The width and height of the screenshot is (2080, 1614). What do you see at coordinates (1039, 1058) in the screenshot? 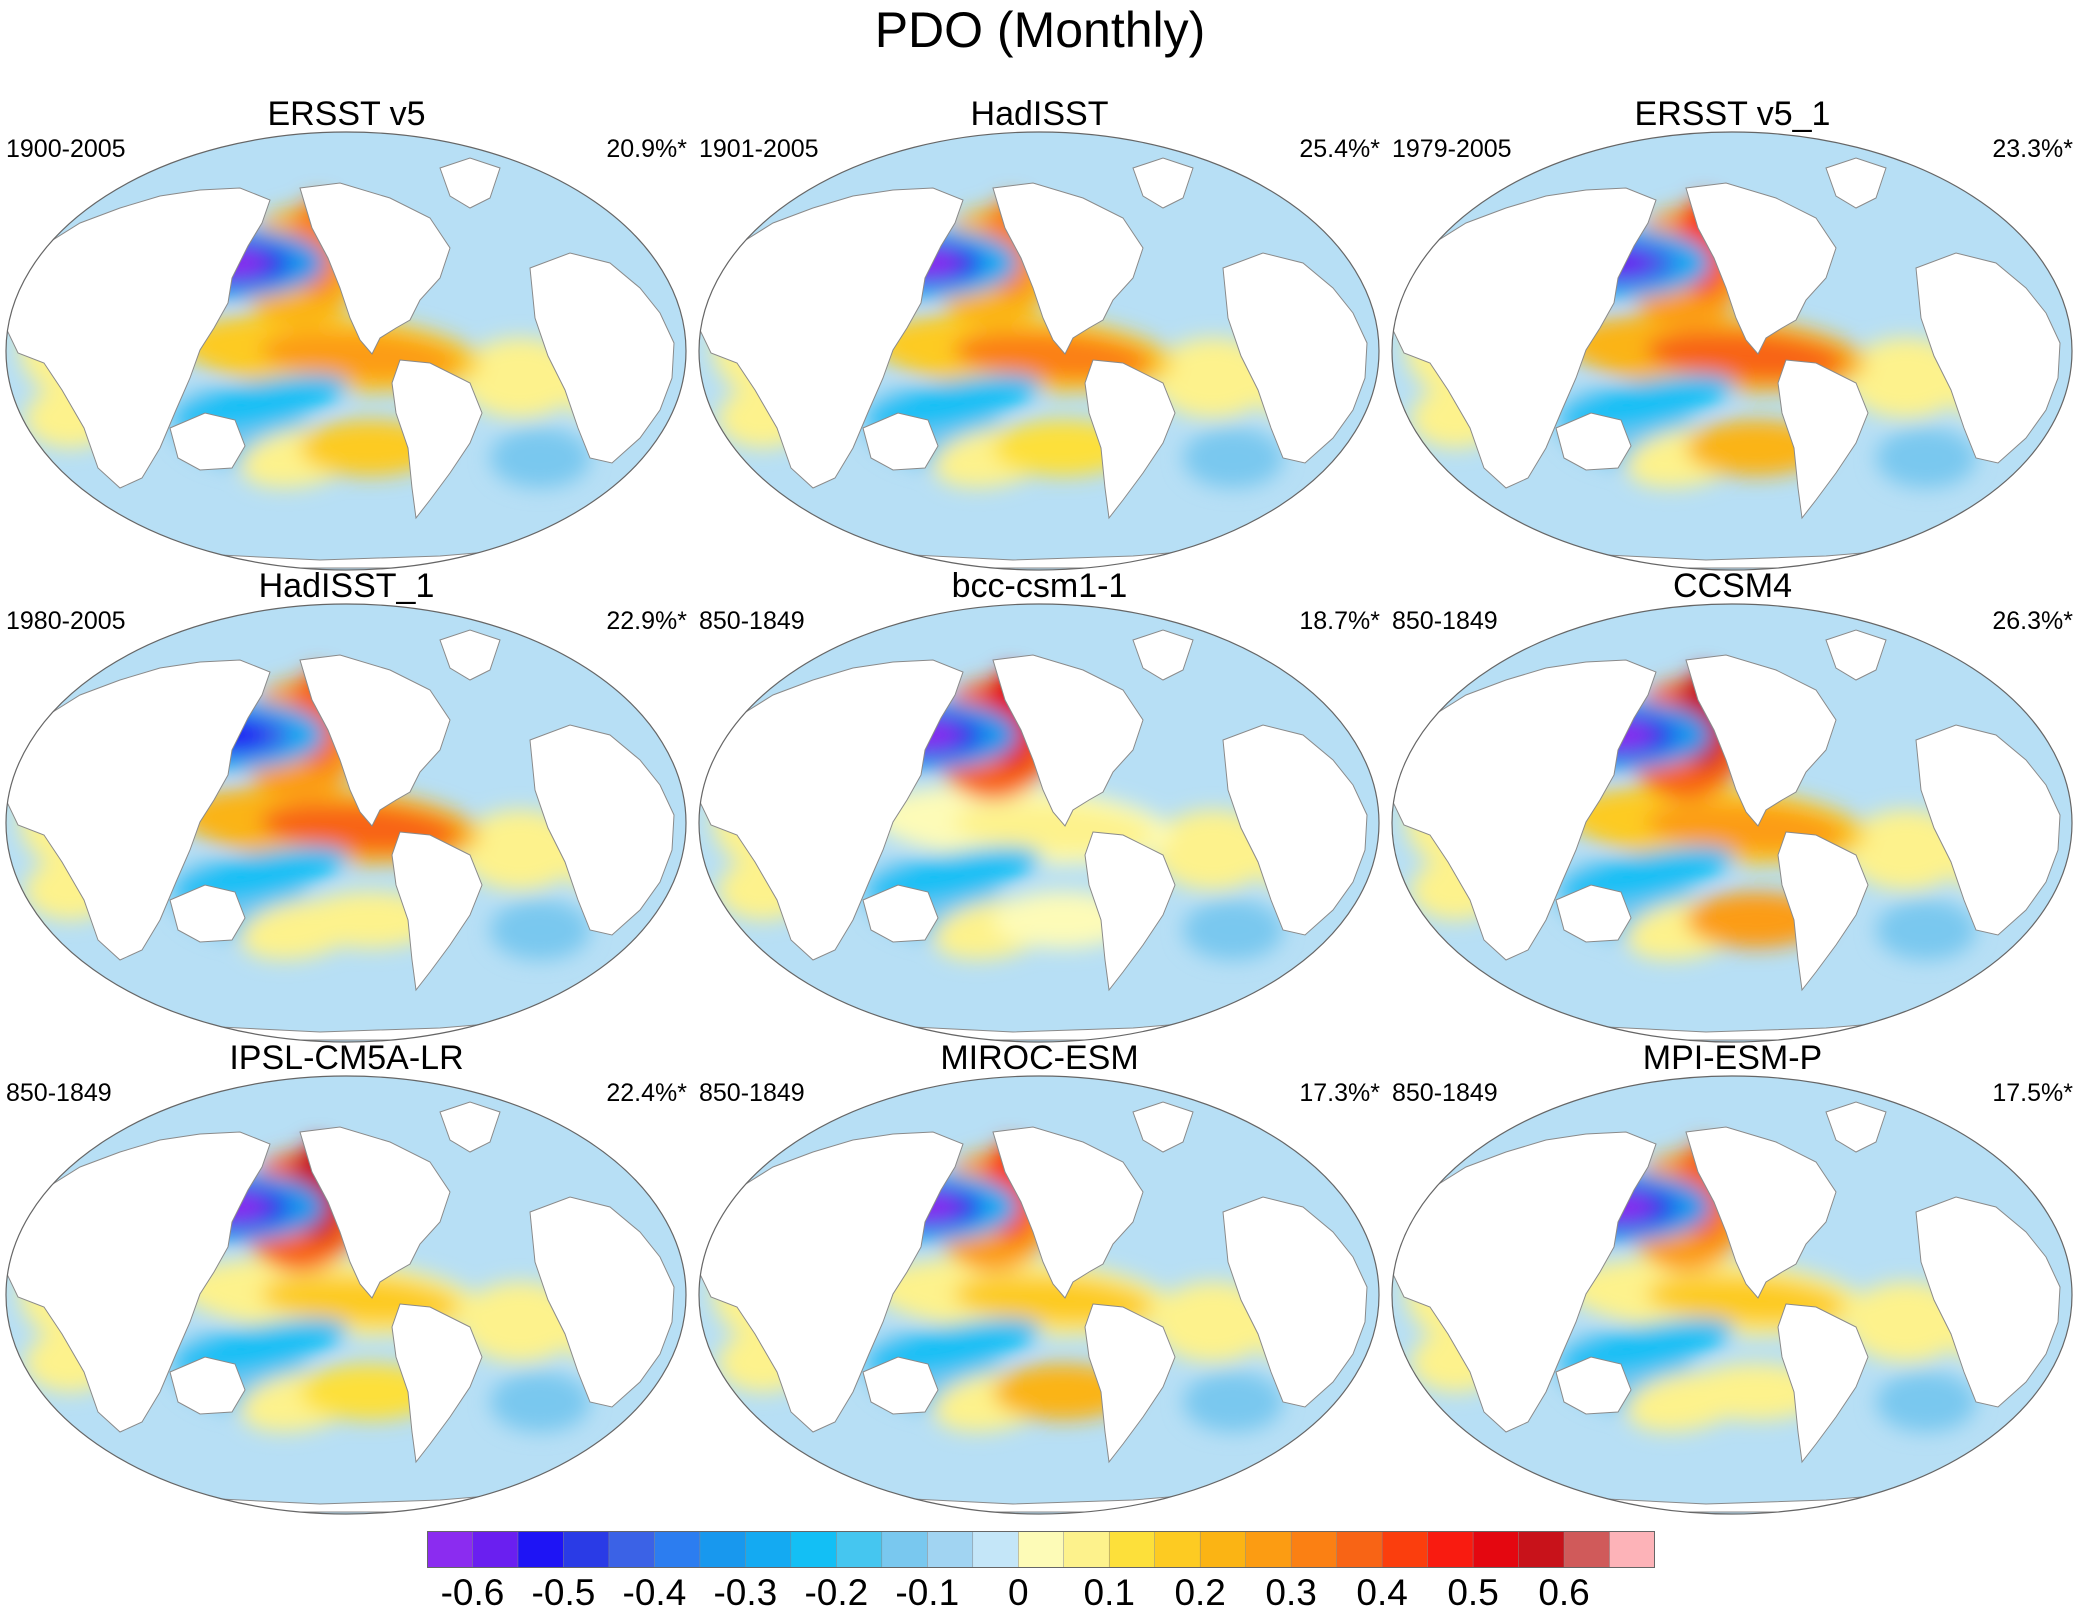
I see `panel-title: MIROC-ESM` at bounding box center [1039, 1058].